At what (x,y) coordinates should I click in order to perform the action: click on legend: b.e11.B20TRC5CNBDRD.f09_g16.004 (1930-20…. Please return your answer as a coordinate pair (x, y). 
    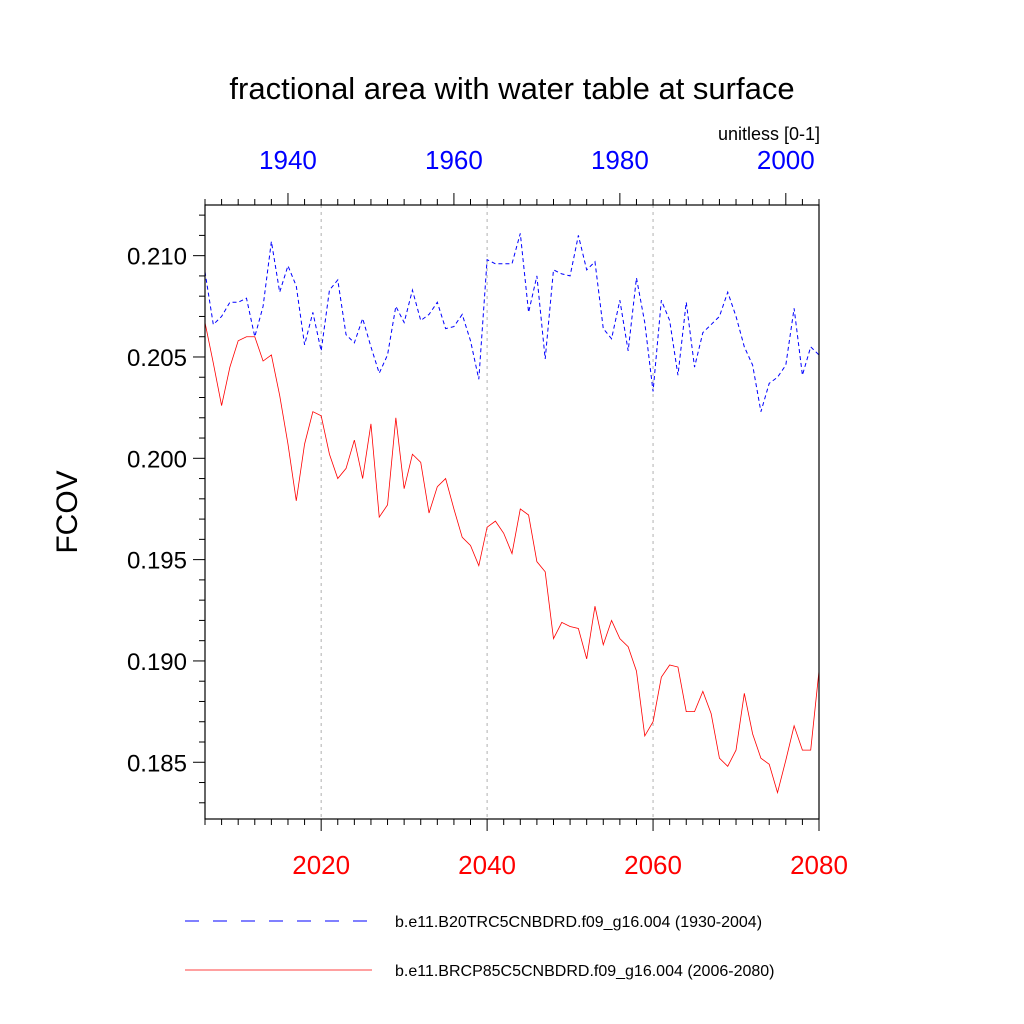
    Looking at the image, I should click on (479, 947).